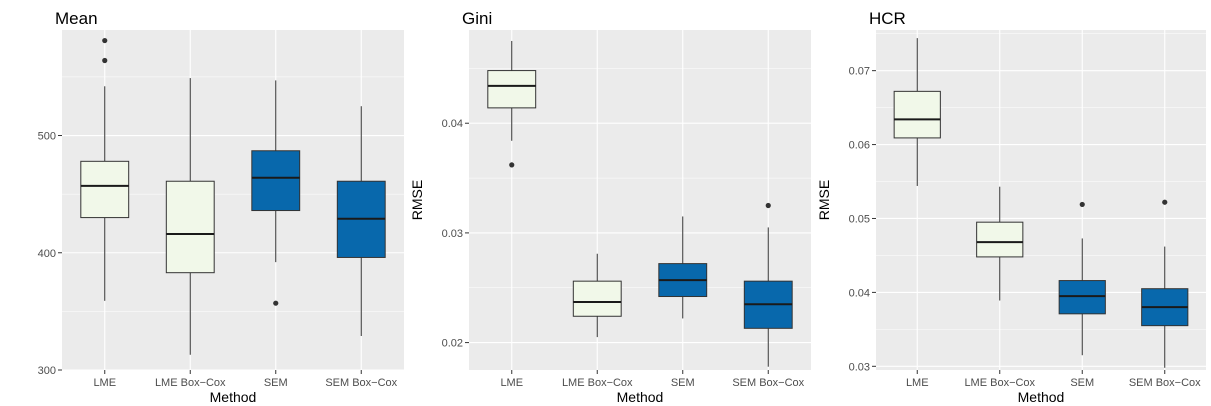  I want to click on y-tick-label: 0.06, so click(859, 146).